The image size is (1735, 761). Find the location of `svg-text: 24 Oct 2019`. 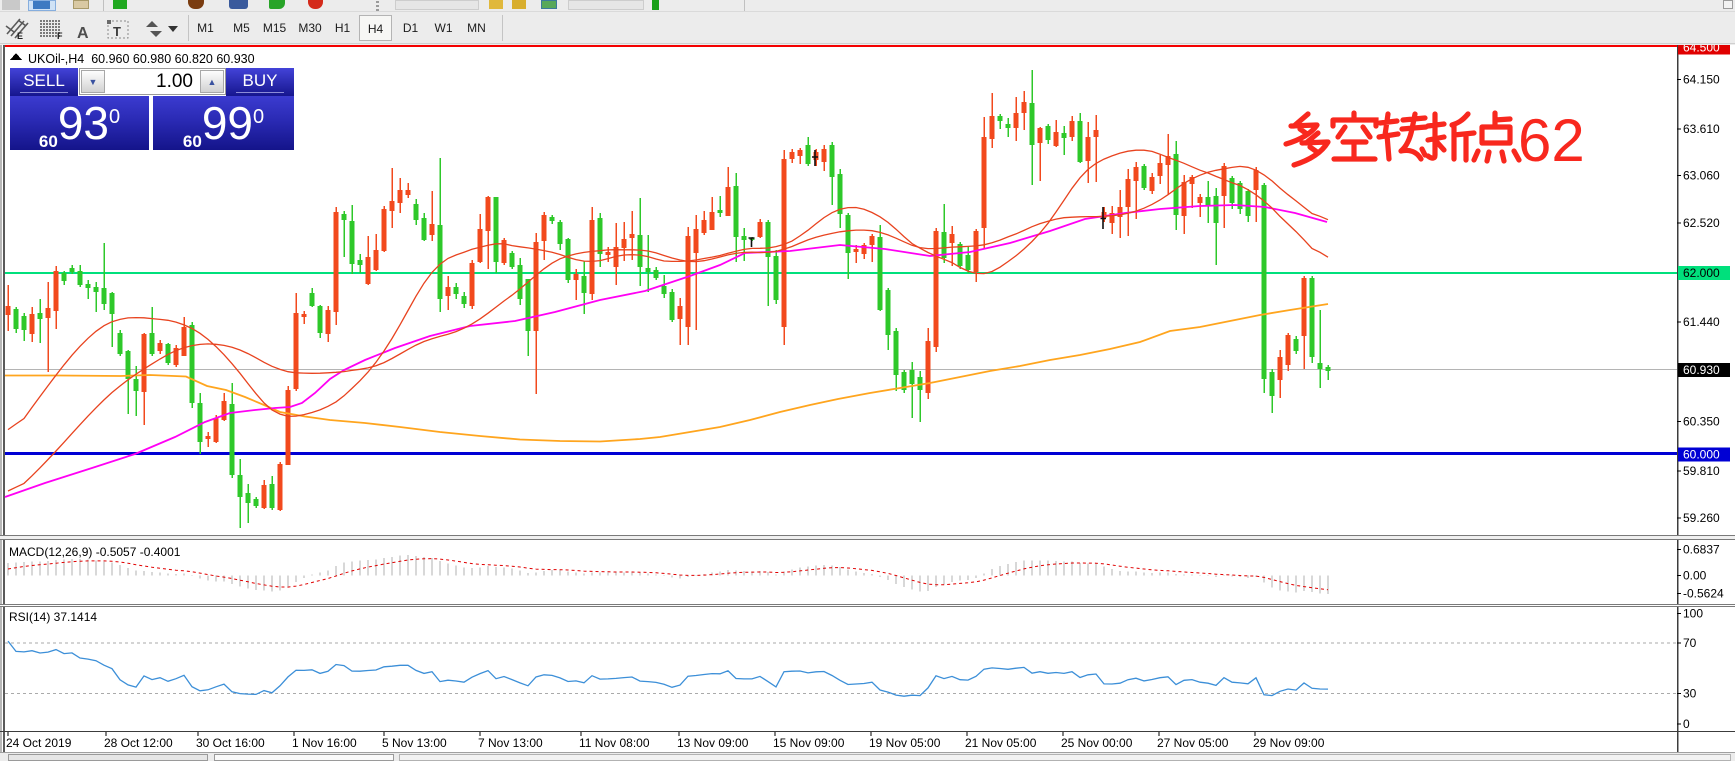

svg-text: 24 Oct 2019 is located at coordinates (39, 743).